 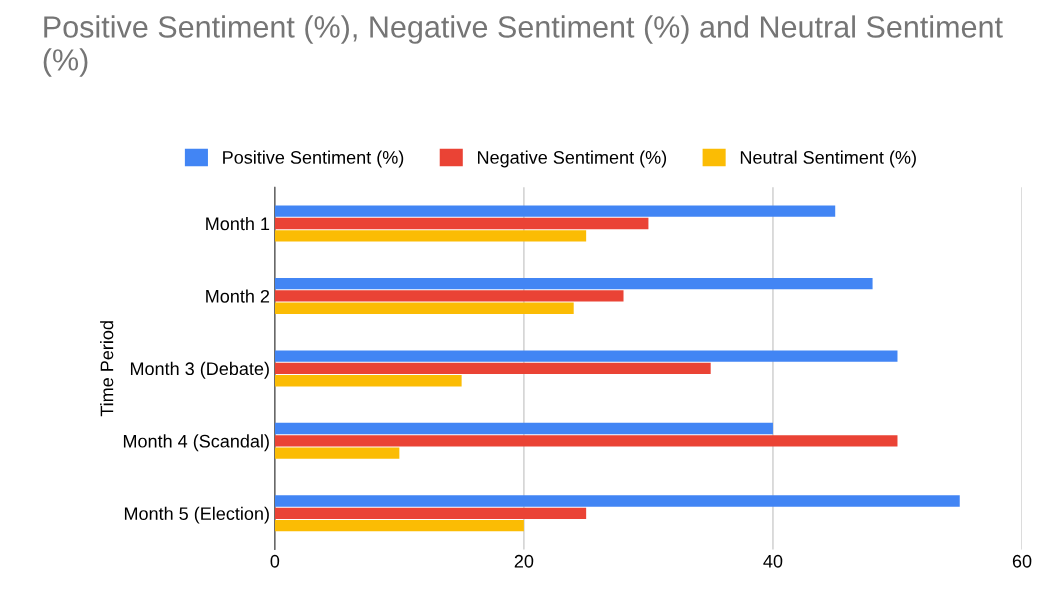 What do you see at coordinates (1022, 561) in the screenshot?
I see `x-tick-label: 60` at bounding box center [1022, 561].